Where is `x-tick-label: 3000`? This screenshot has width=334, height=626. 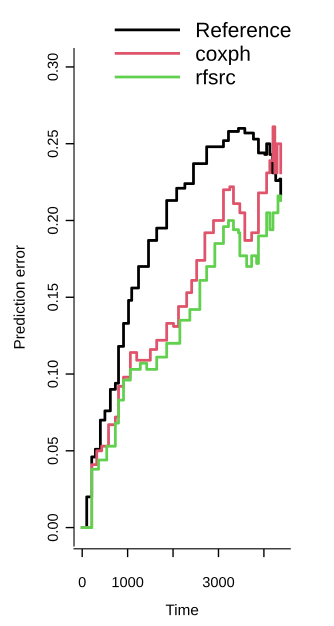
x-tick-label: 3000 is located at coordinates (218, 582).